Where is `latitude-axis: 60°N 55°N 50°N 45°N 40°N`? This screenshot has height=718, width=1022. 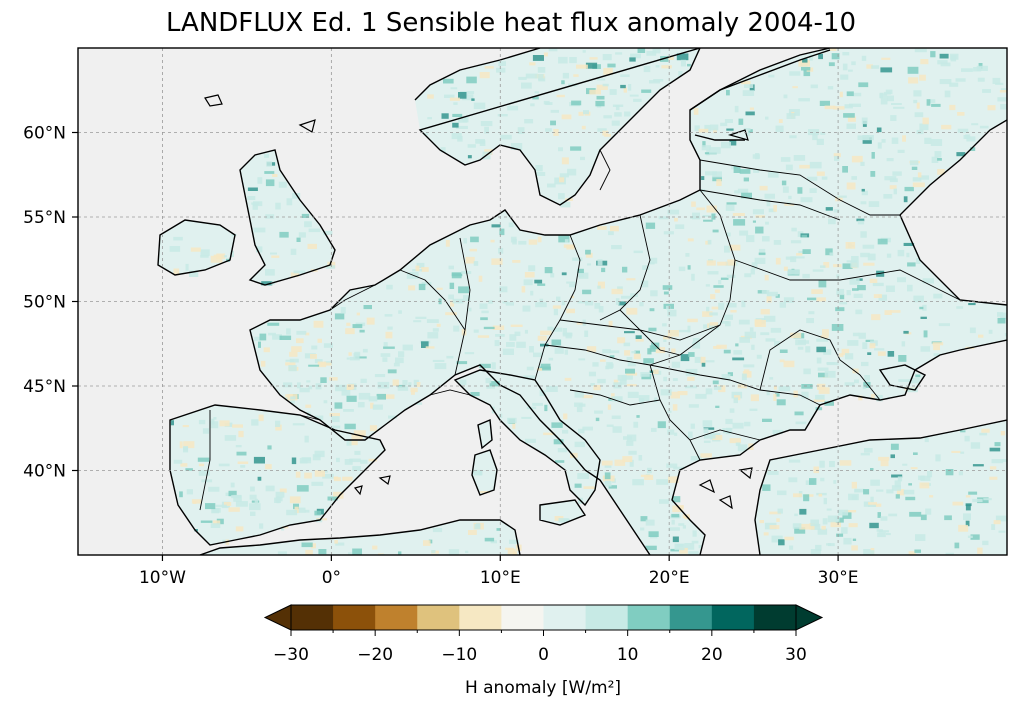
latitude-axis: 60°N 55°N 50°N 45°N 40°N is located at coordinates (50, 303).